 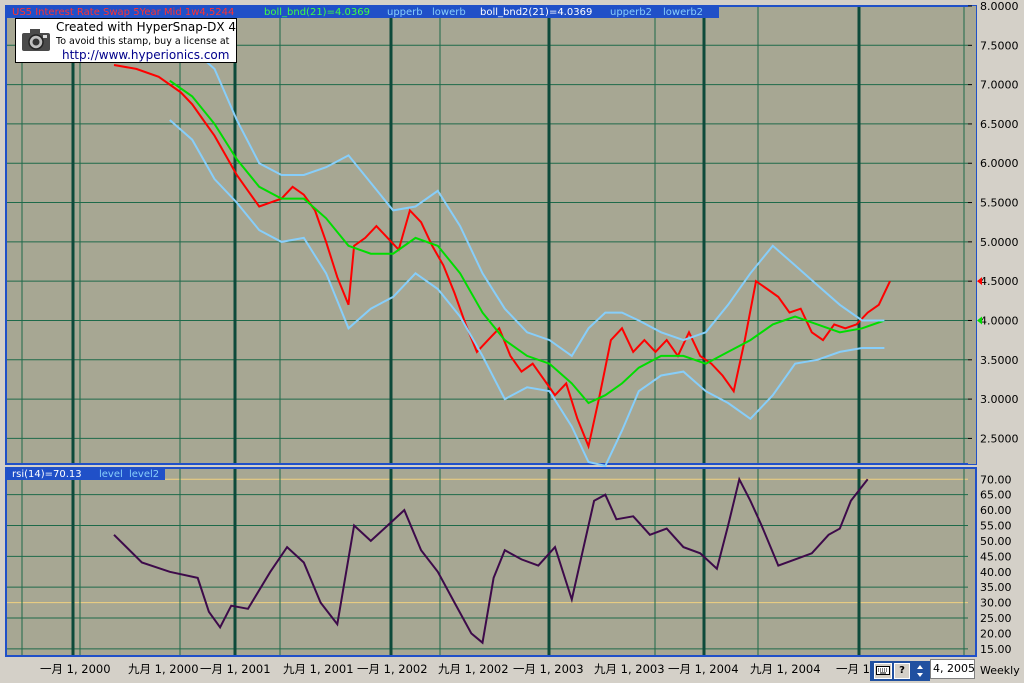 I want to click on price-y-tick-label: 6.0000, so click(x=999, y=163).